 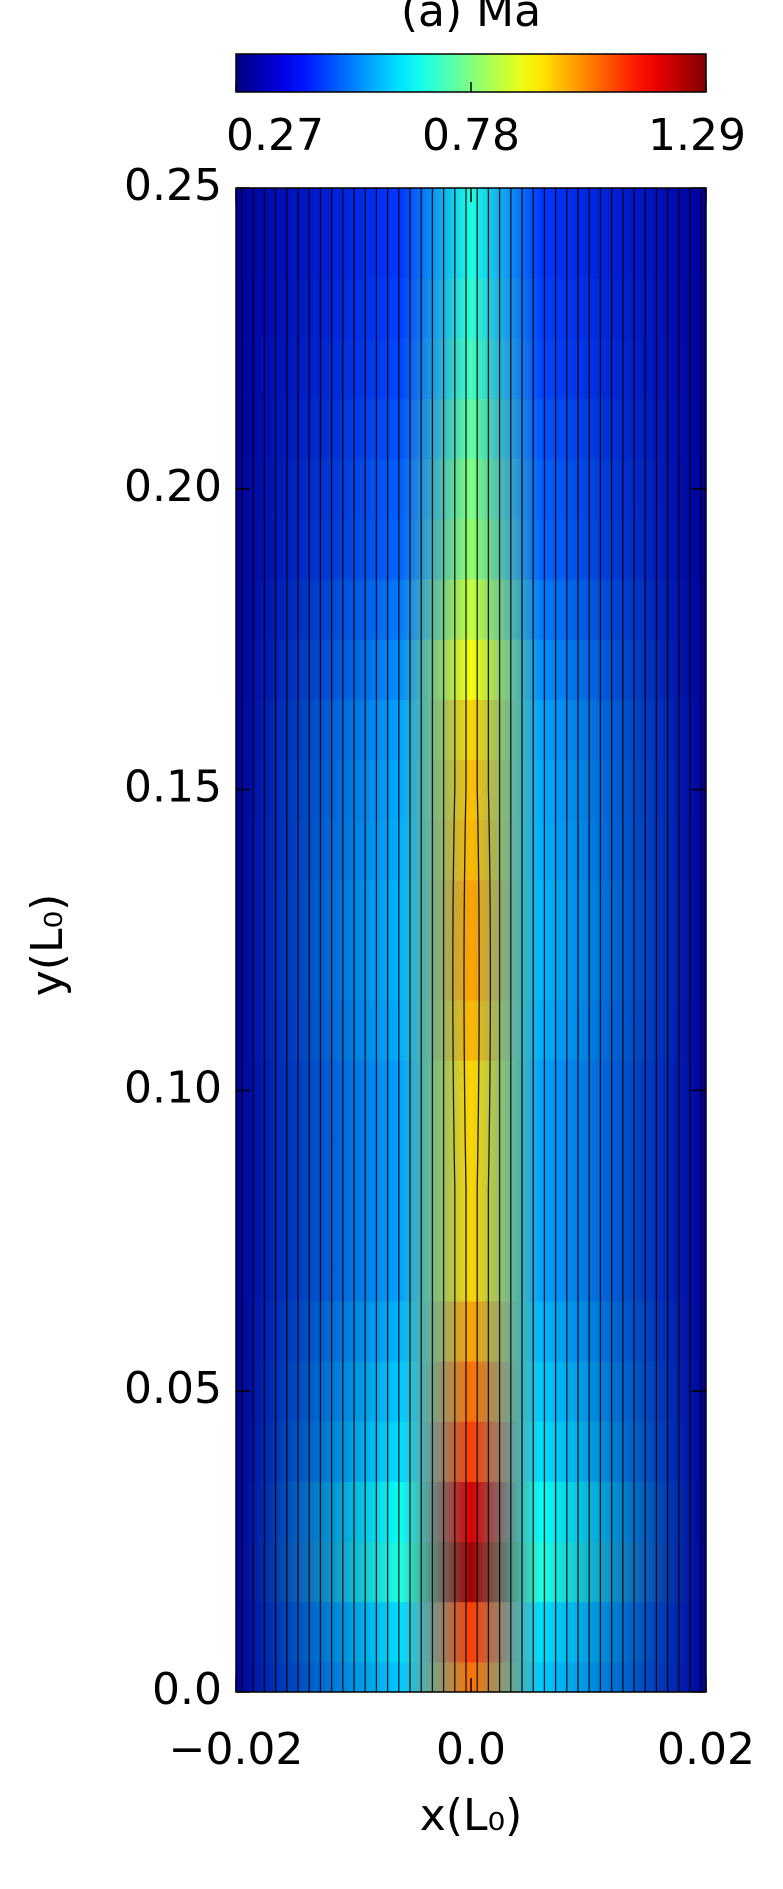 What do you see at coordinates (275, 135) in the screenshot?
I see `colorbar-tick-label: 0.27` at bounding box center [275, 135].